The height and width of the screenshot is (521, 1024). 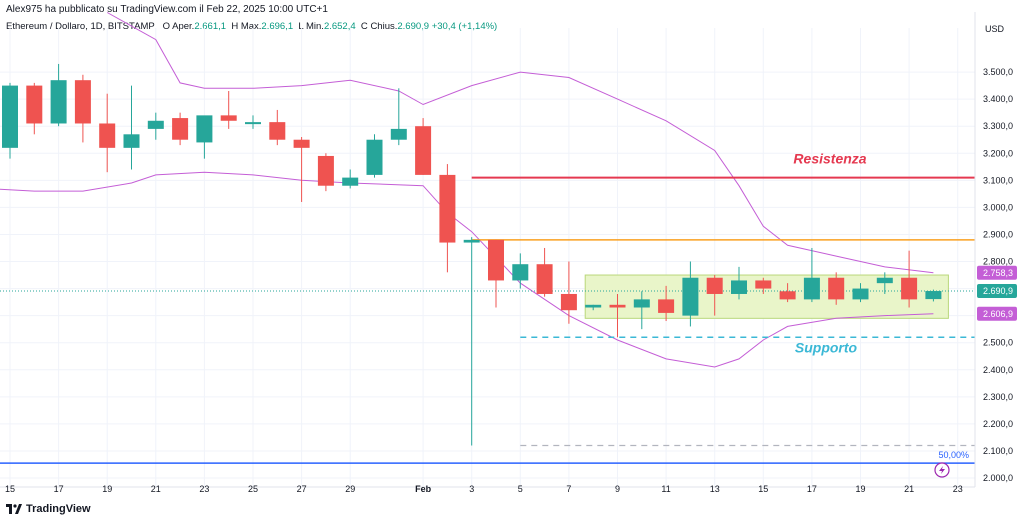 I want to click on price-tick-label: 3.100,0, so click(x=998, y=180).